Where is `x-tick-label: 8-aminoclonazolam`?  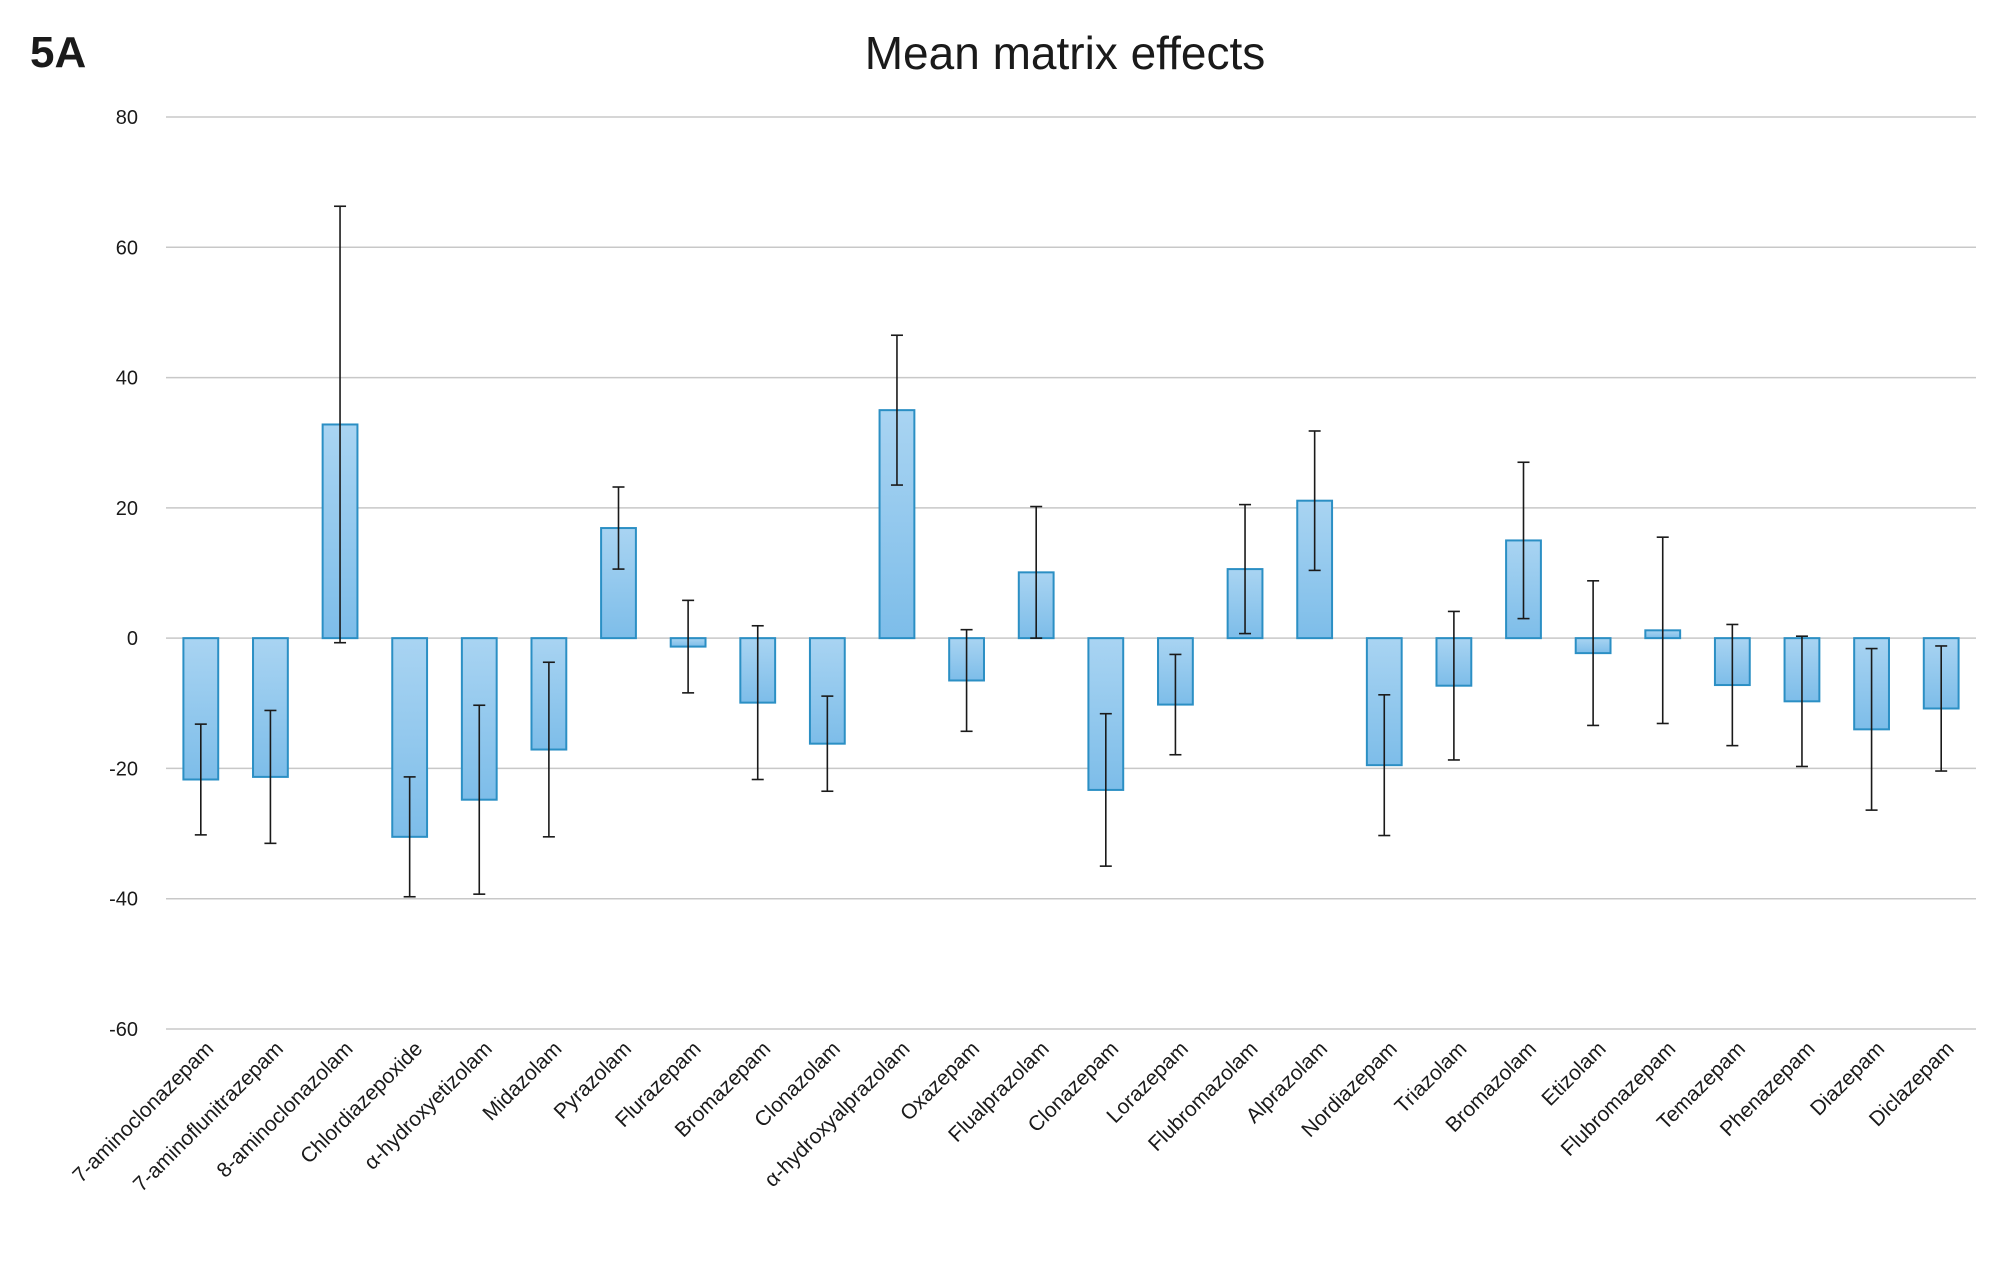 x-tick-label: 8-aminoclonazolam is located at coordinates (285, 1109).